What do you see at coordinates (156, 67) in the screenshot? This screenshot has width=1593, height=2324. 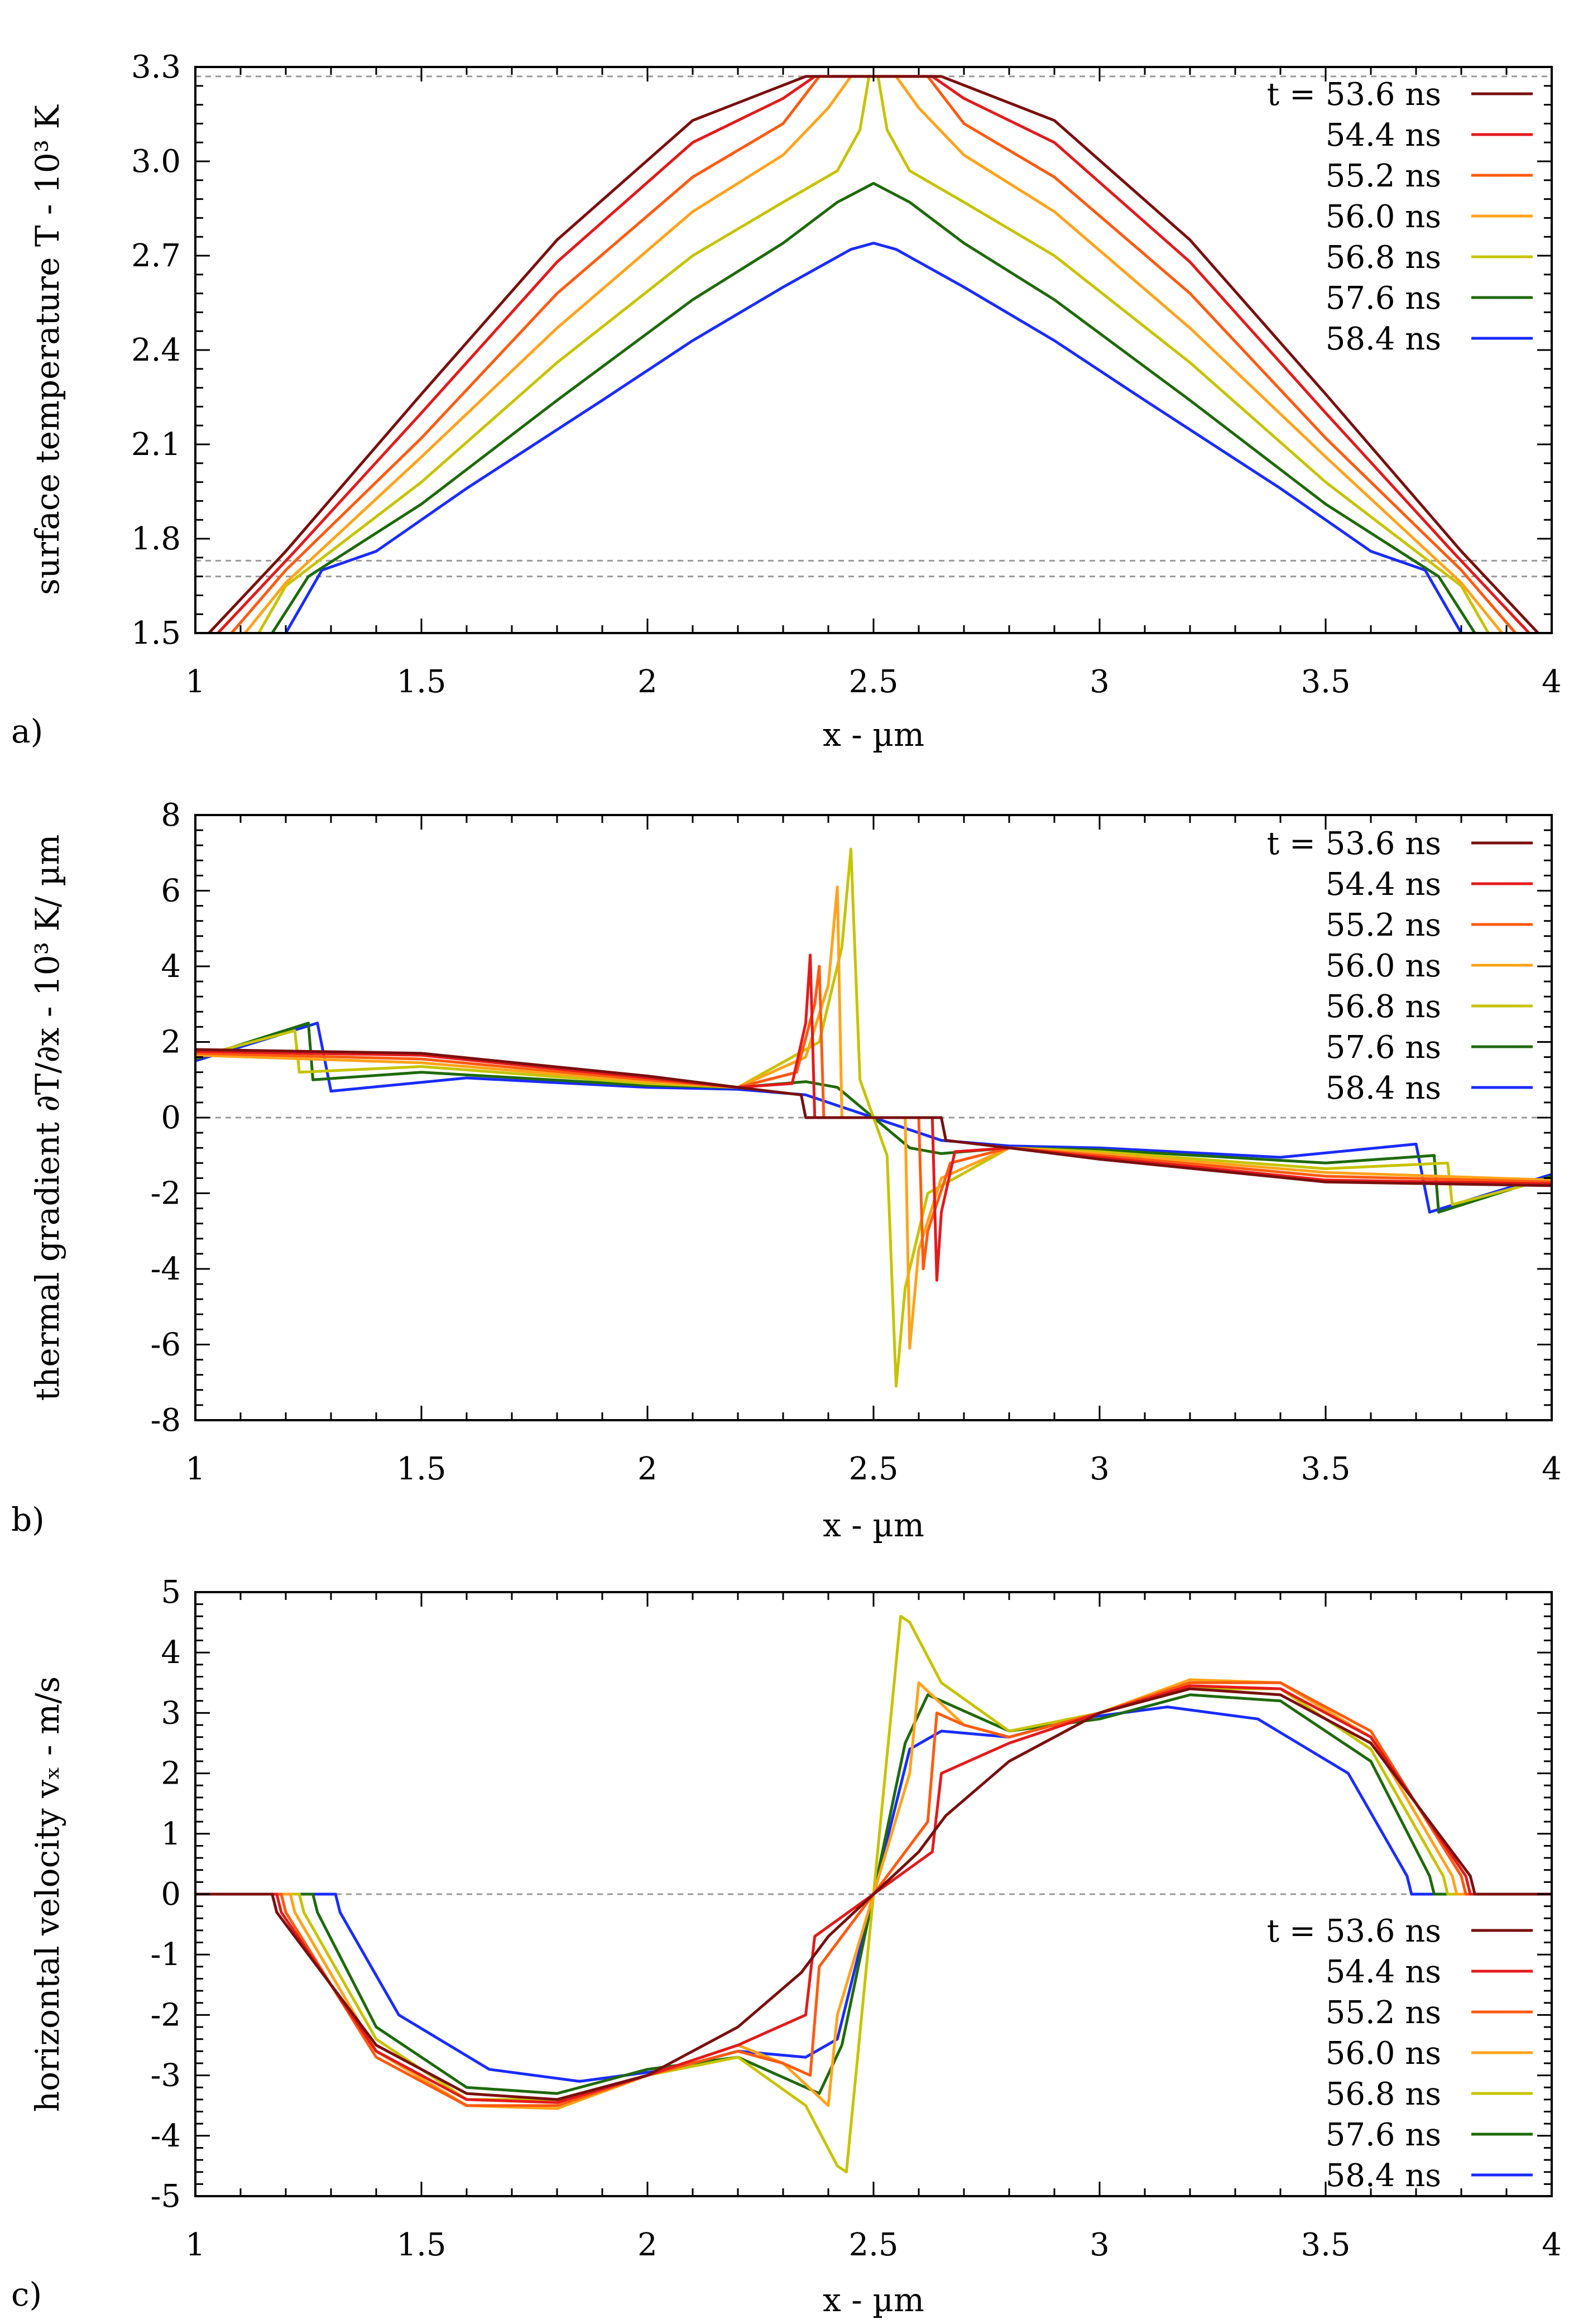 I see `y-tick-label: 3.3` at bounding box center [156, 67].